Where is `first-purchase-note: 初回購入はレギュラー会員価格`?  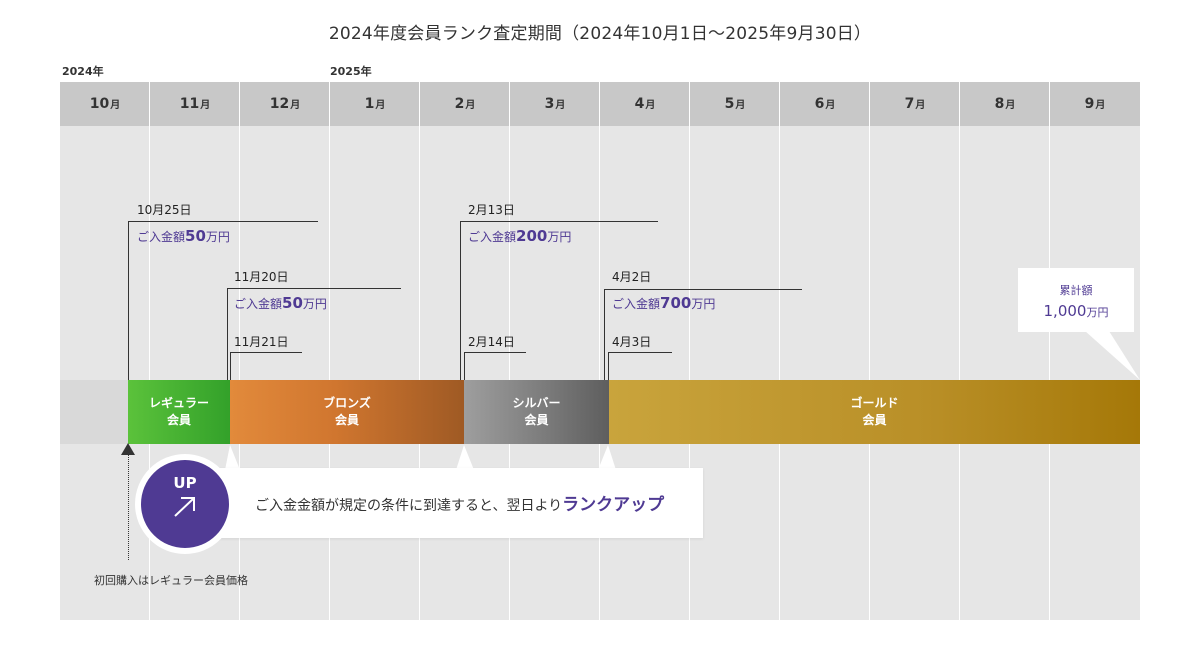 first-purchase-note: 初回購入はレギュラー会員価格 is located at coordinates (171, 580).